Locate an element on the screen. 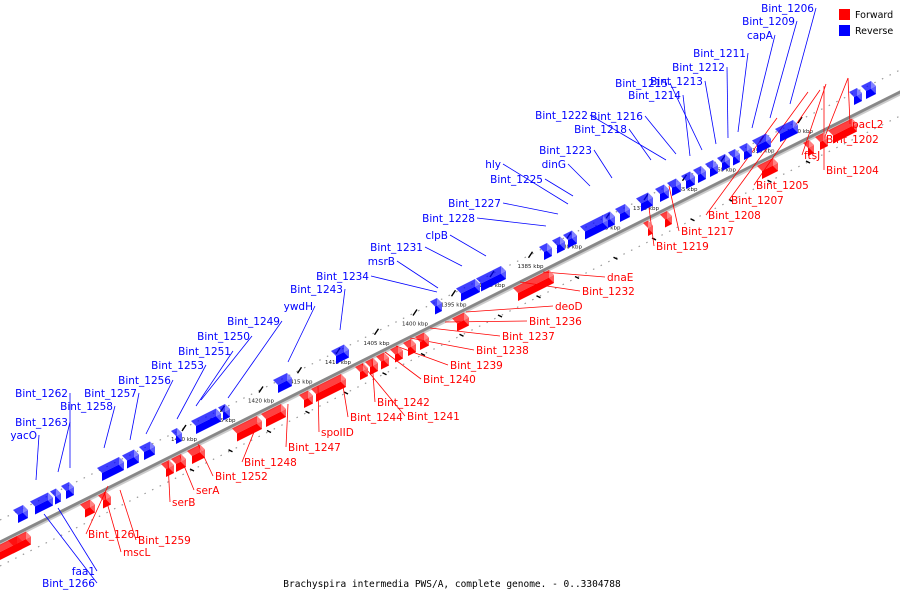 This screenshot has height=600, width=900. gene-label: serB is located at coordinates (183, 503).